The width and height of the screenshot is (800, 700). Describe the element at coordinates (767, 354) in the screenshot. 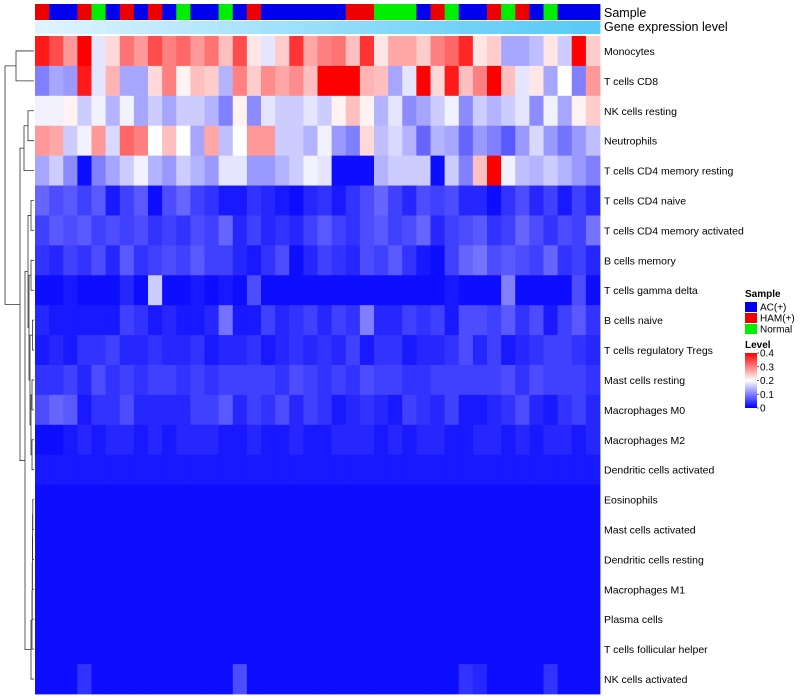

I see `level-tick-label: 0.4` at that location.